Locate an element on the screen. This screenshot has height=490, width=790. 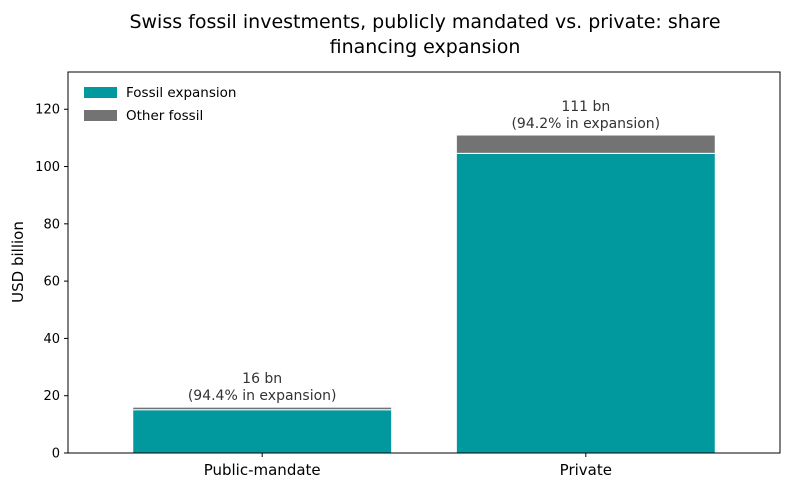
y-tick-label: 120 is located at coordinates (47, 110).